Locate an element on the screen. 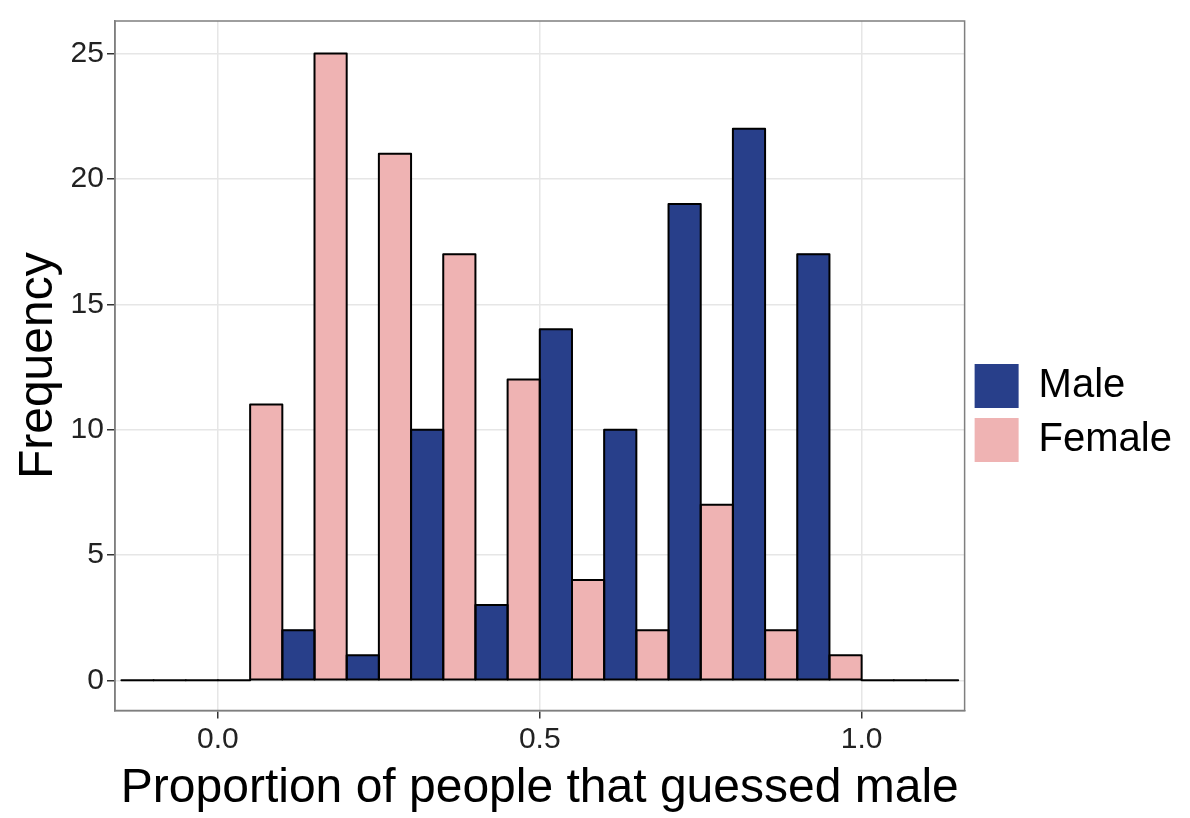  y-tick-label: 20 is located at coordinates (87, 177).